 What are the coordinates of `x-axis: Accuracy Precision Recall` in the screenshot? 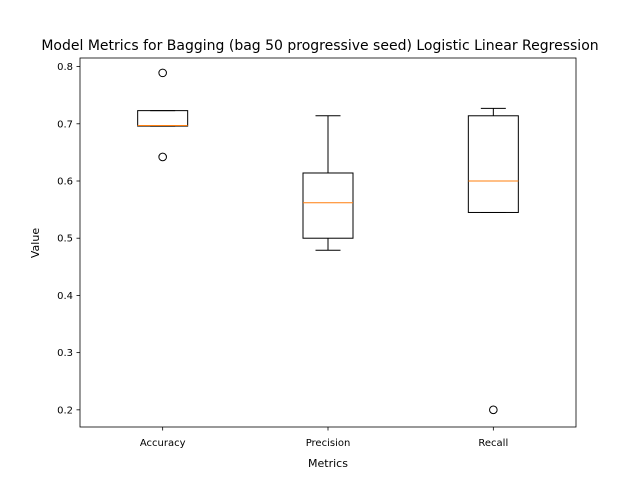 It's located at (324, 438).